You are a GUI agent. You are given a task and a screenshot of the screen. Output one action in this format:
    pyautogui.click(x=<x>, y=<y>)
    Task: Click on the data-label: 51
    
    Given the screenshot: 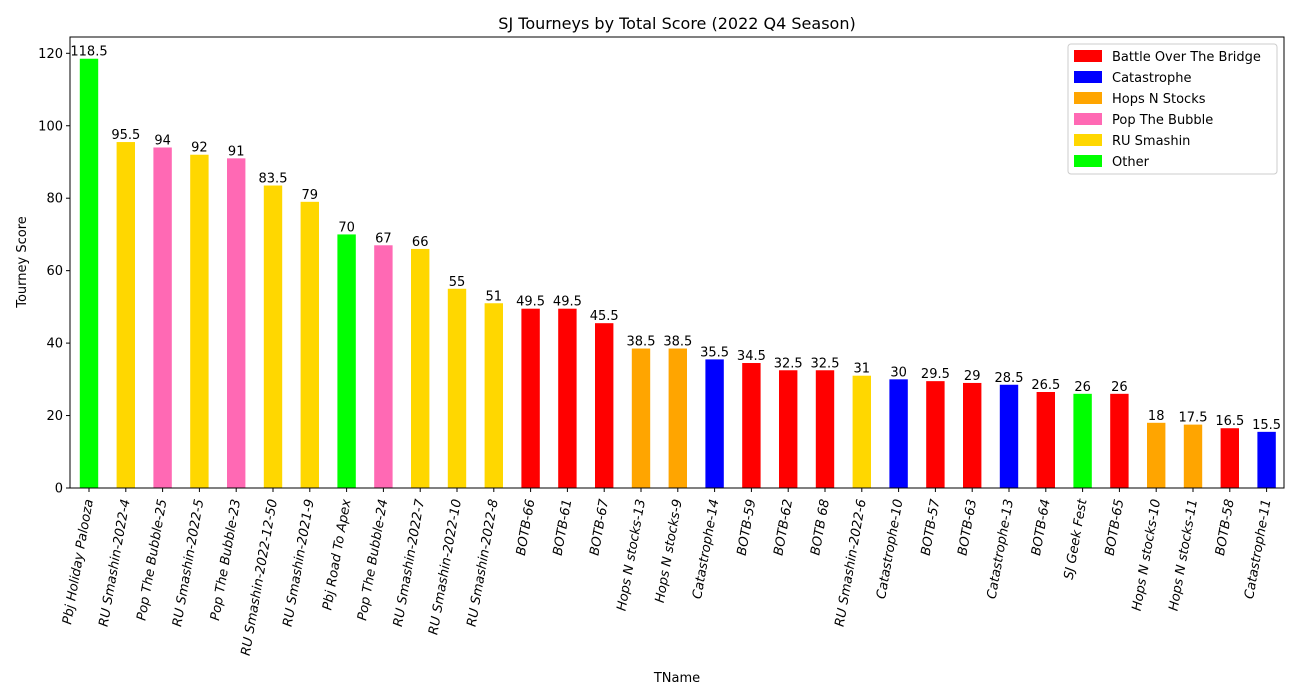 What is the action you would take?
    pyautogui.click(x=494, y=296)
    